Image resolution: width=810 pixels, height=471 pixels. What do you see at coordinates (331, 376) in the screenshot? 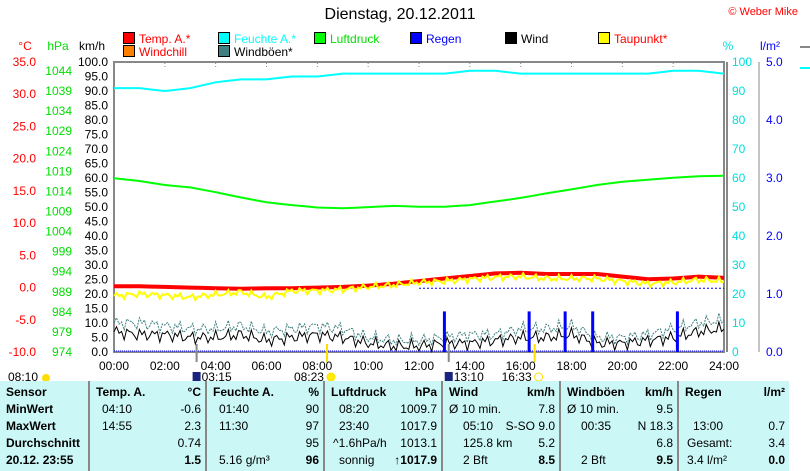
I see `sunrise-icon` at bounding box center [331, 376].